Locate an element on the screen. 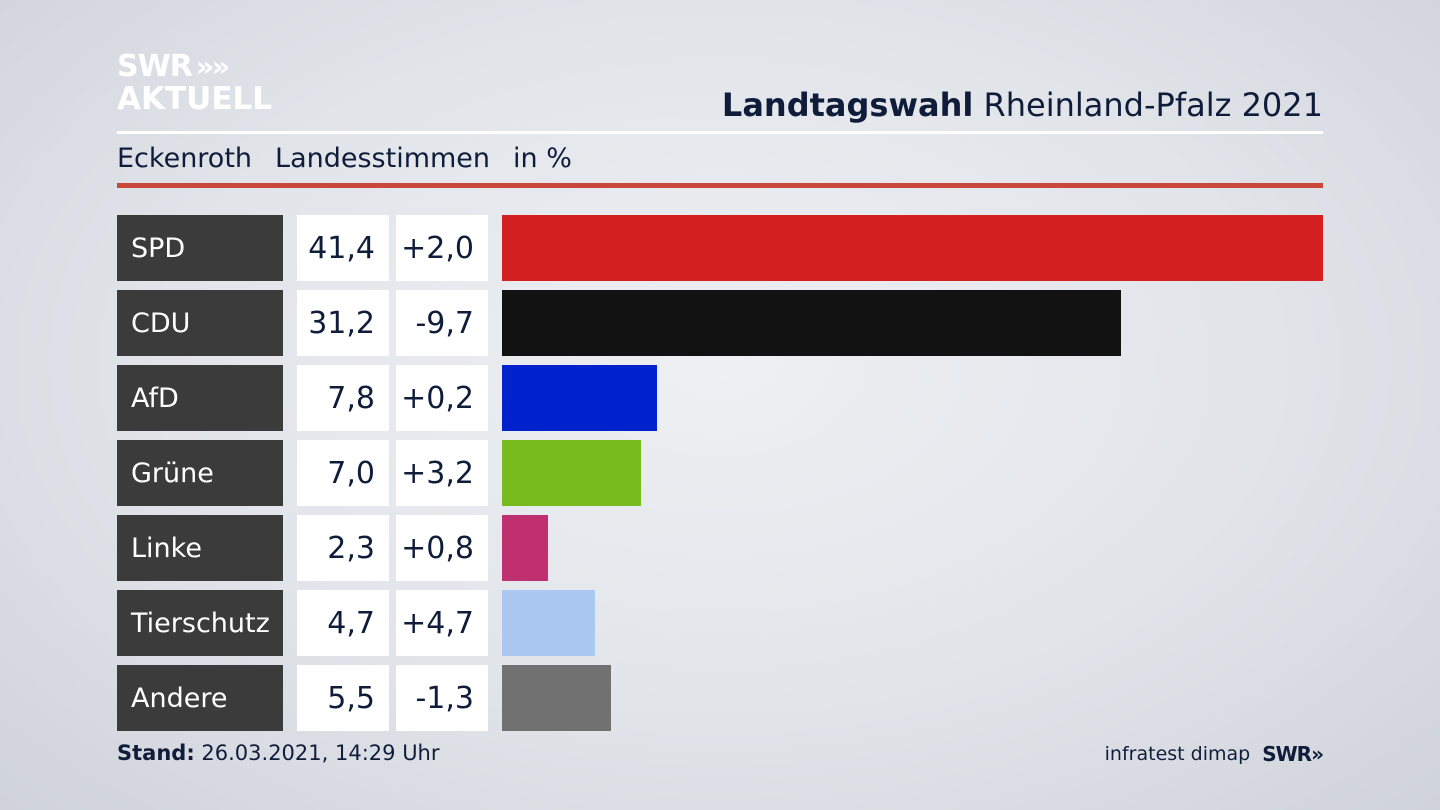  bar-grüne is located at coordinates (571, 473).